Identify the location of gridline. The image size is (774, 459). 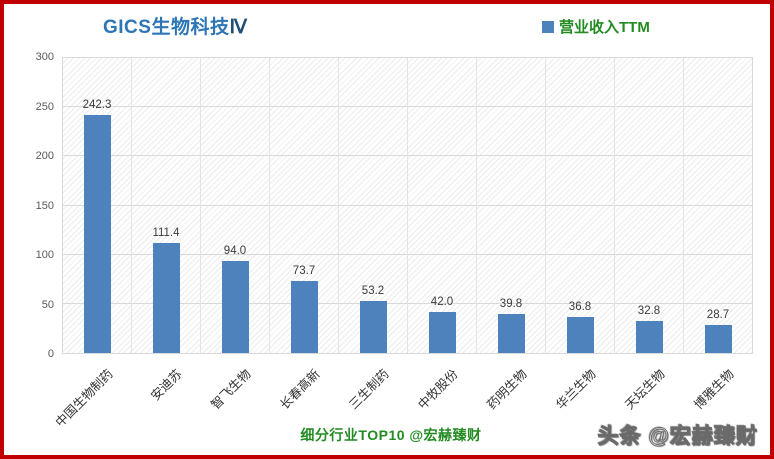
(407, 57).